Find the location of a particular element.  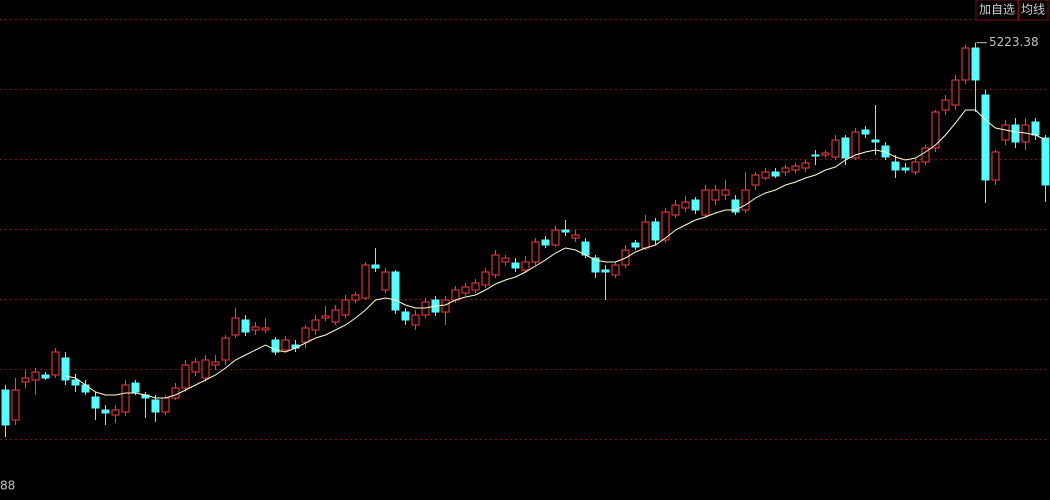

bottom-label: 88 is located at coordinates (7, 486).